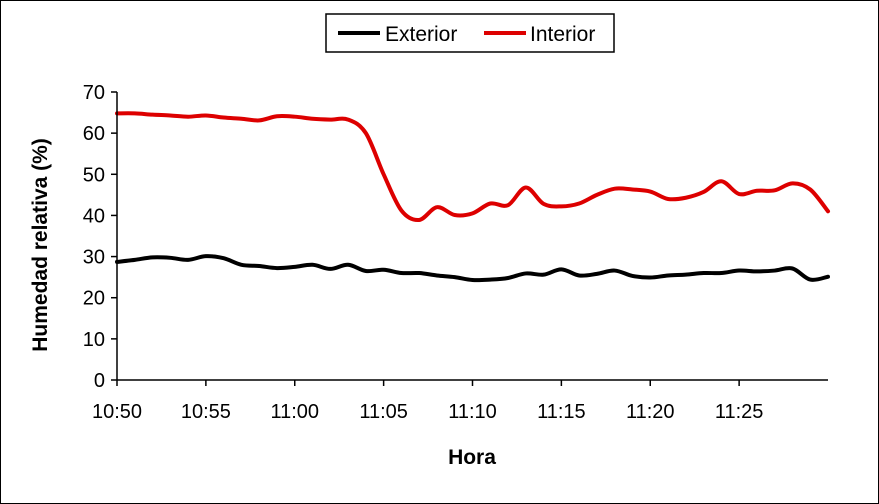 The image size is (879, 504). Describe the element at coordinates (294, 412) in the screenshot. I see `x-tick-label-11:00: 11:00` at that location.